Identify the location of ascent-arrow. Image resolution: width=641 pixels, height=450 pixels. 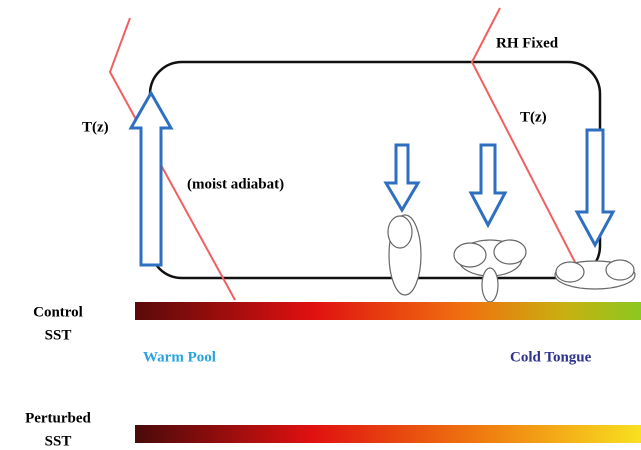
(151, 178).